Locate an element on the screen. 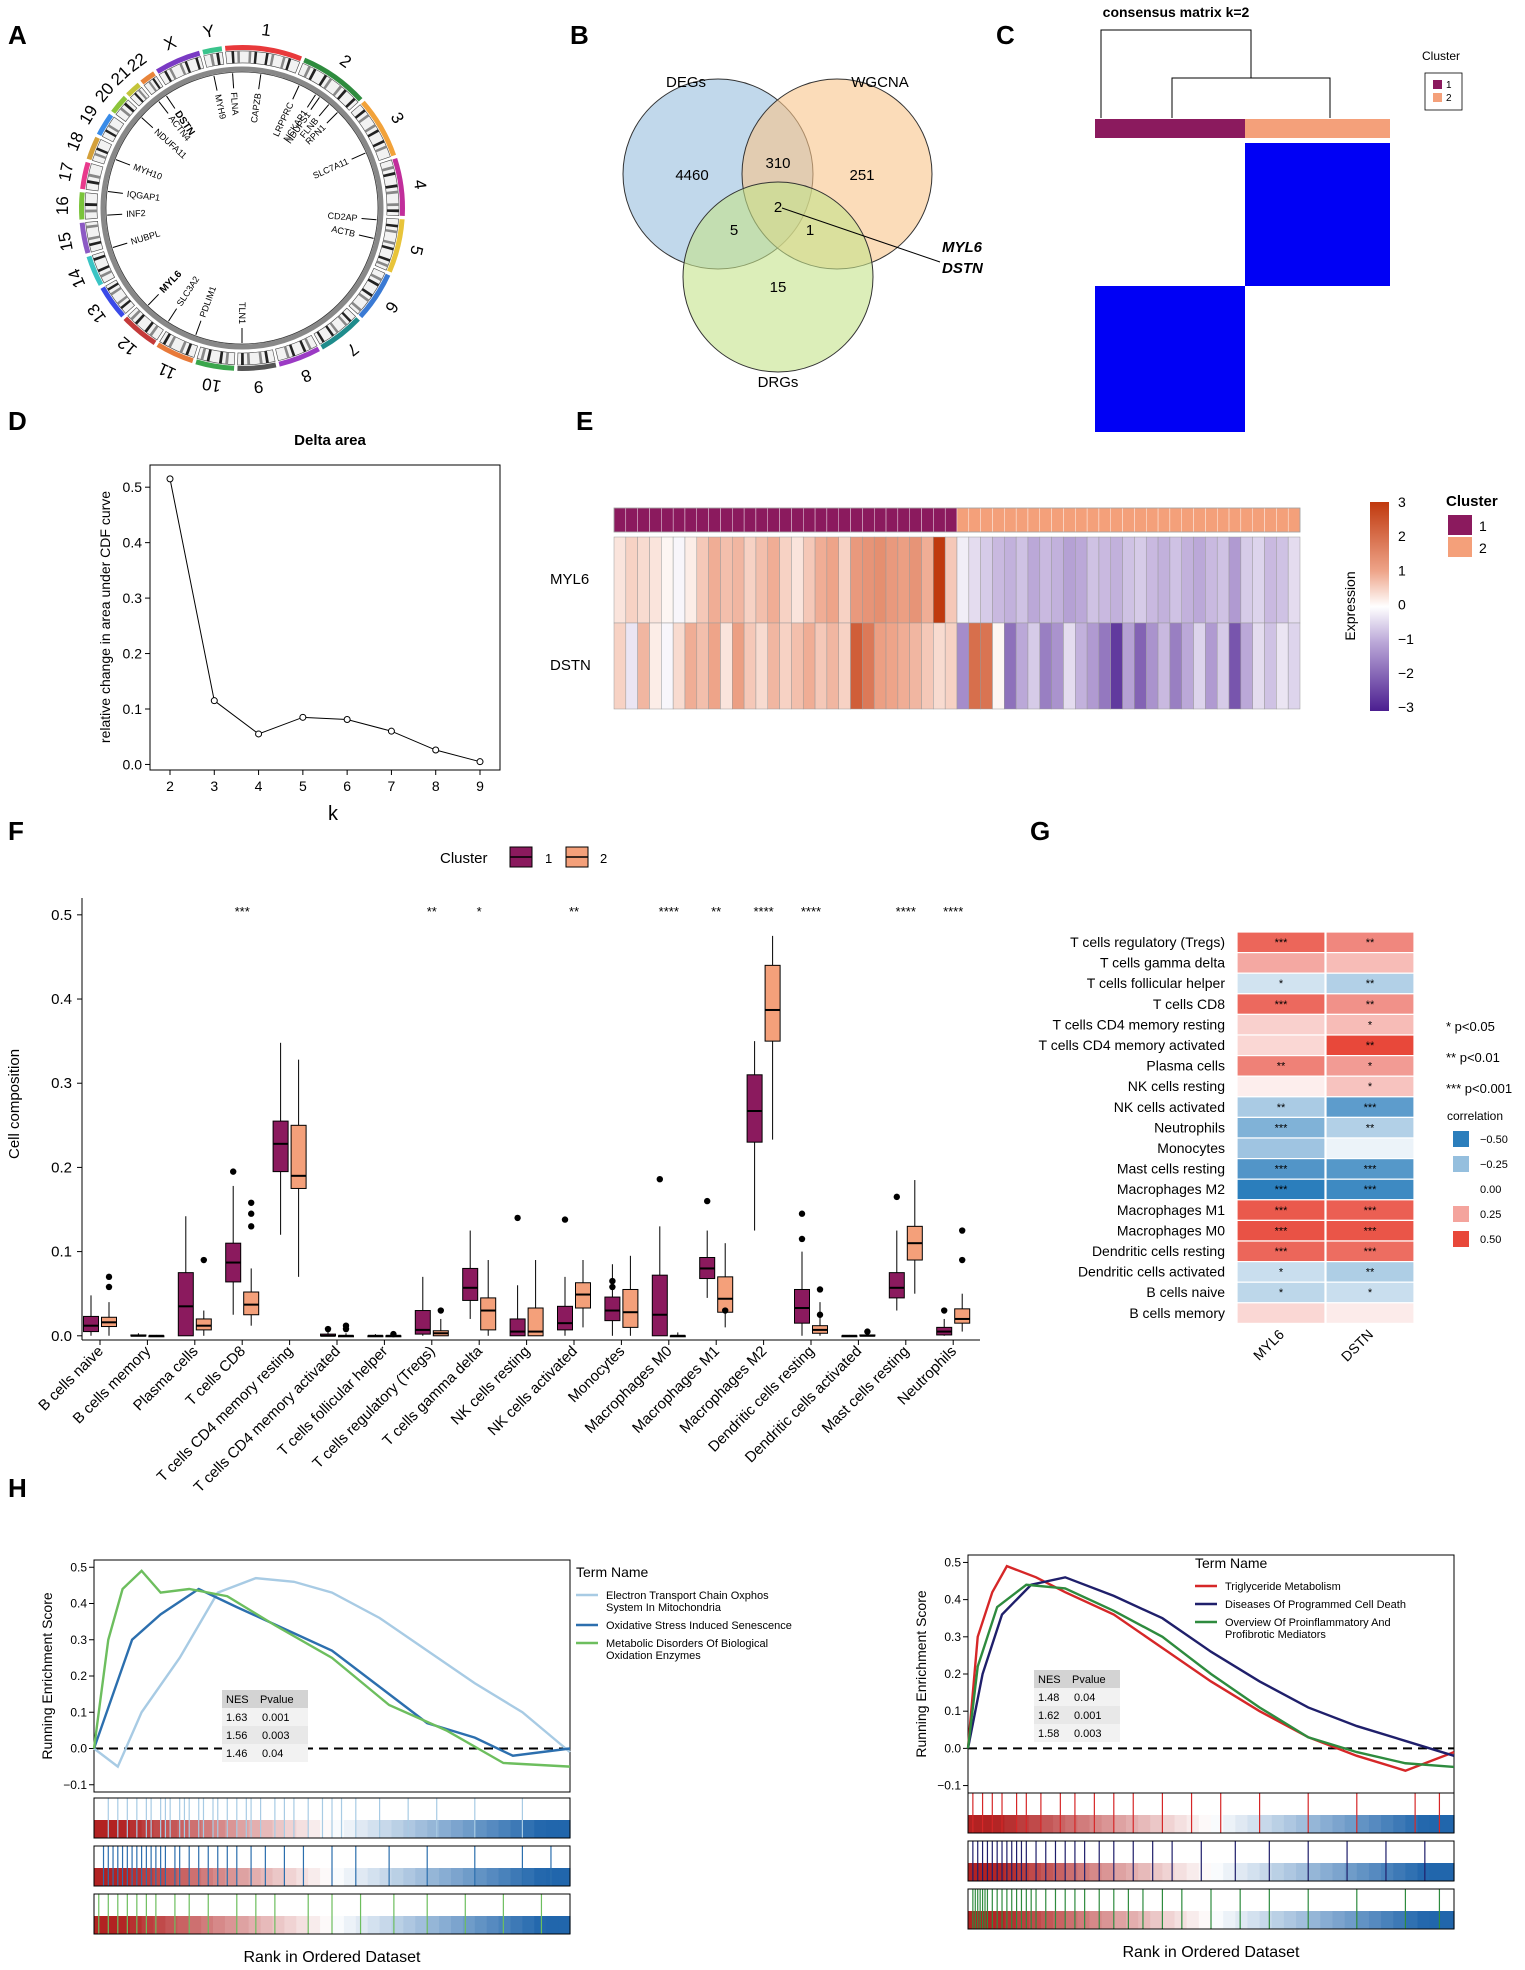 The image size is (1525, 1970). consensus-dendrogram is located at coordinates (1215, 73).